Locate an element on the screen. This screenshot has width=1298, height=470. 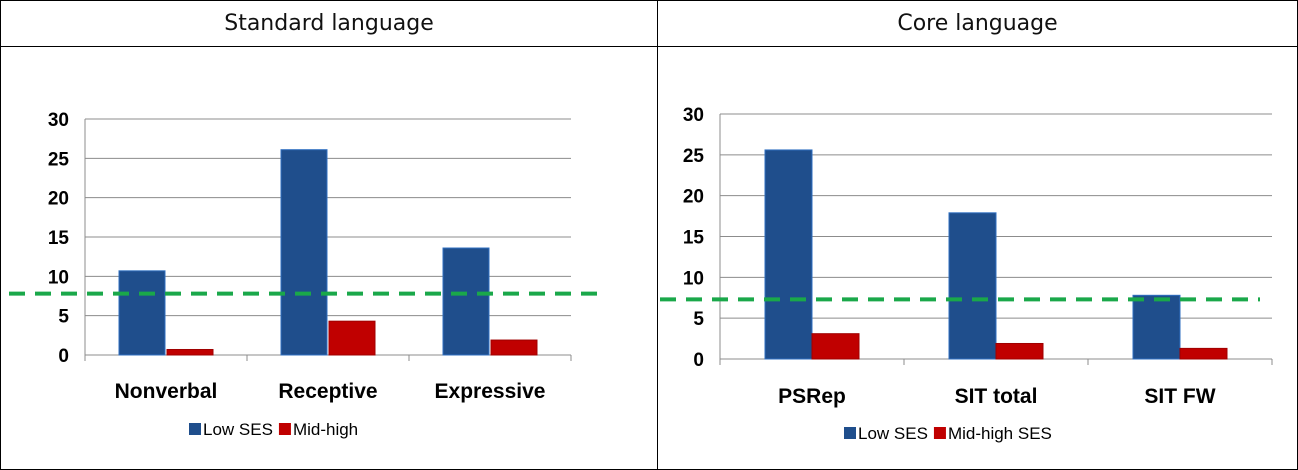
bar-mid-high-receptive is located at coordinates (352, 338).